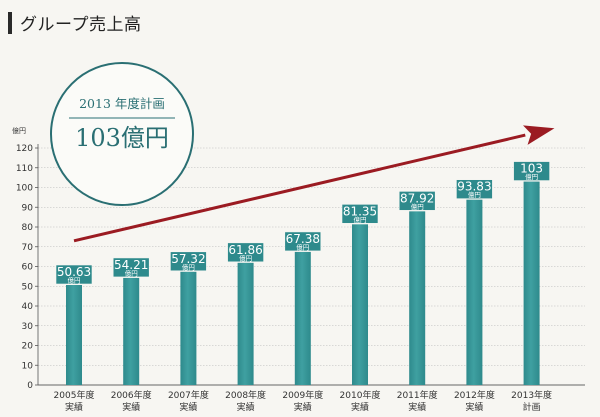  I want to click on title-accent-bar, so click(10, 23).